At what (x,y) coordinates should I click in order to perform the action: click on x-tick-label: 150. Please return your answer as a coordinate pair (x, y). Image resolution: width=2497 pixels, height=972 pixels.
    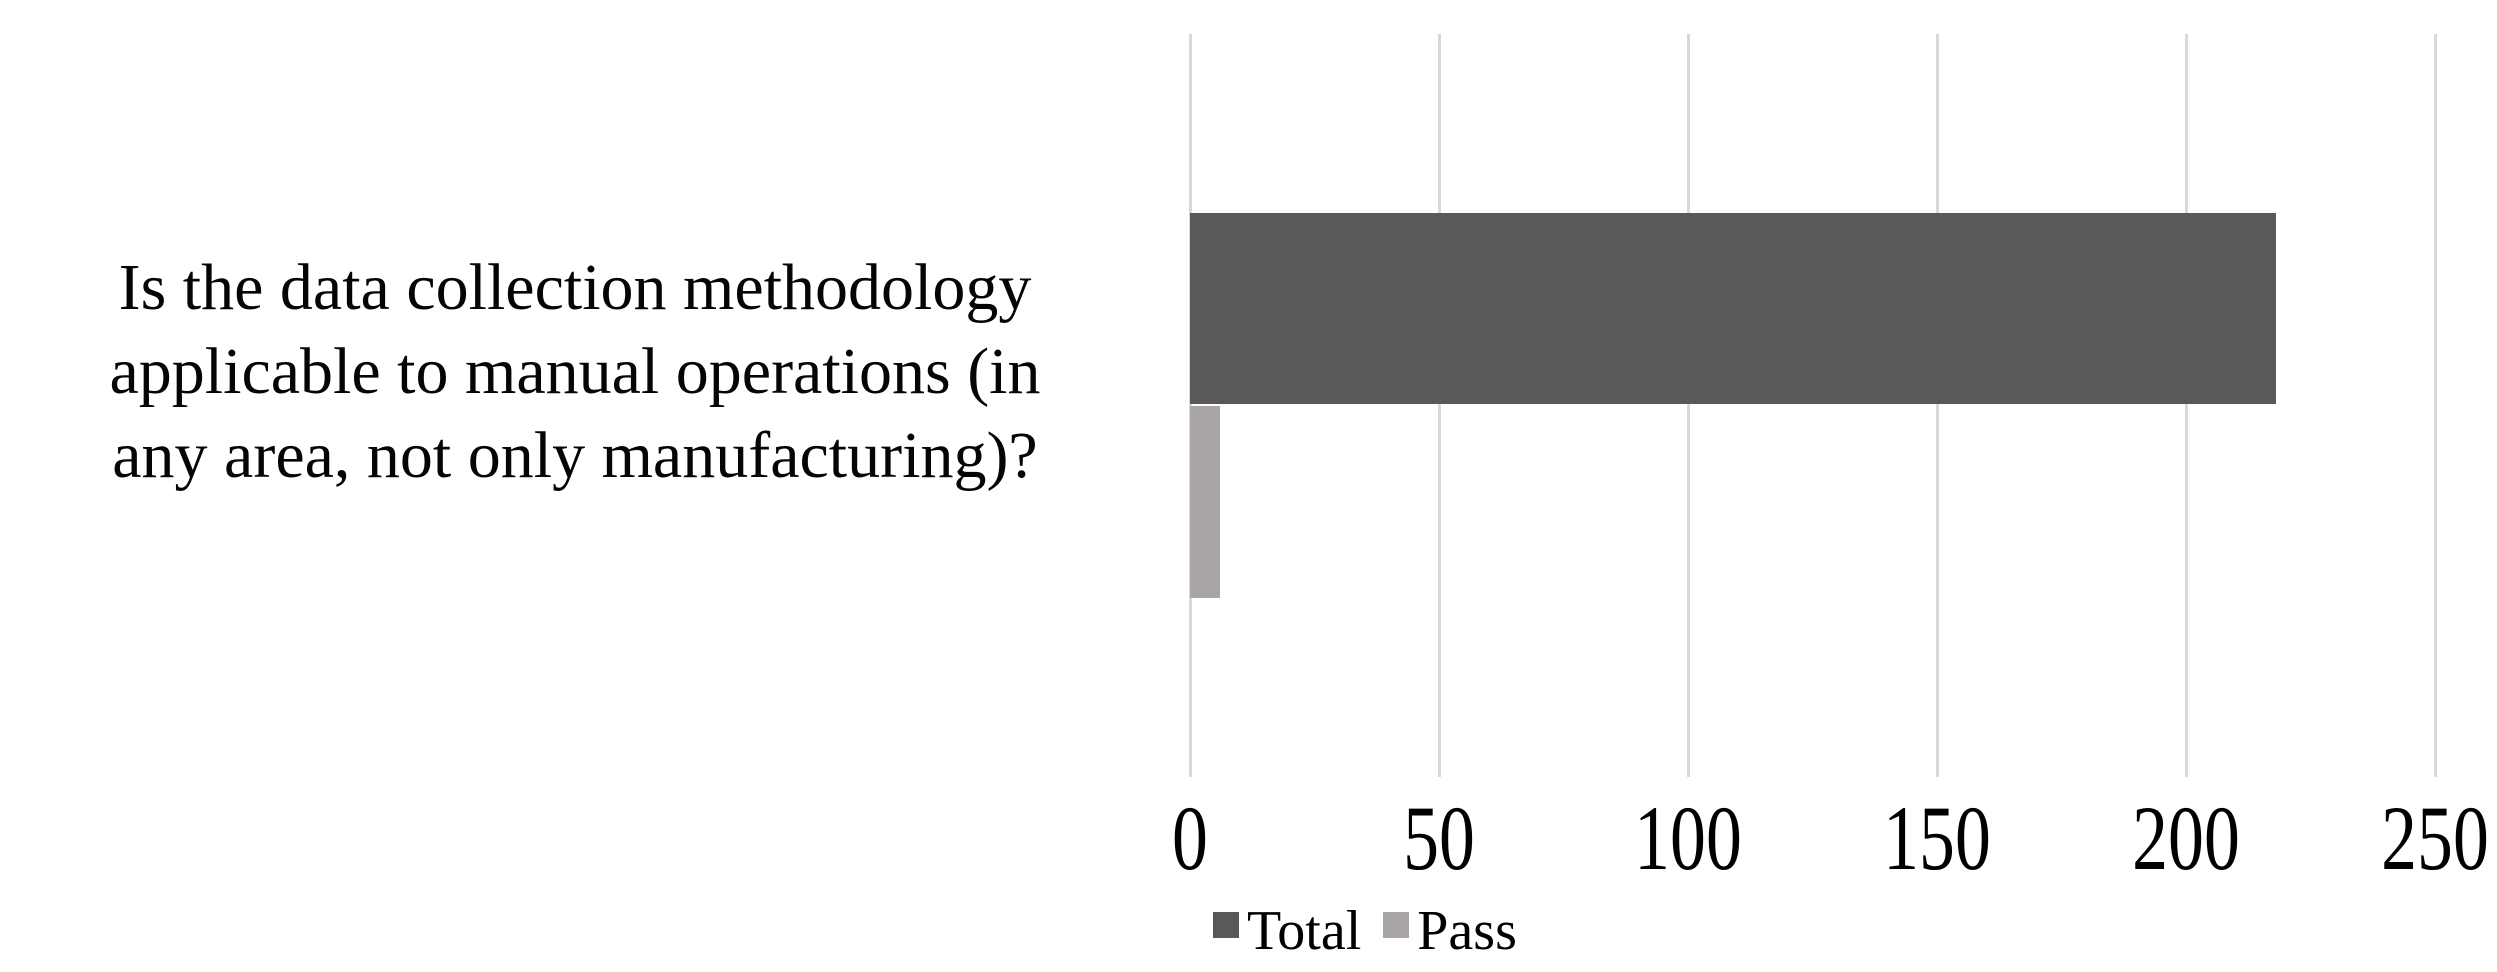
    Looking at the image, I should click on (1937, 838).